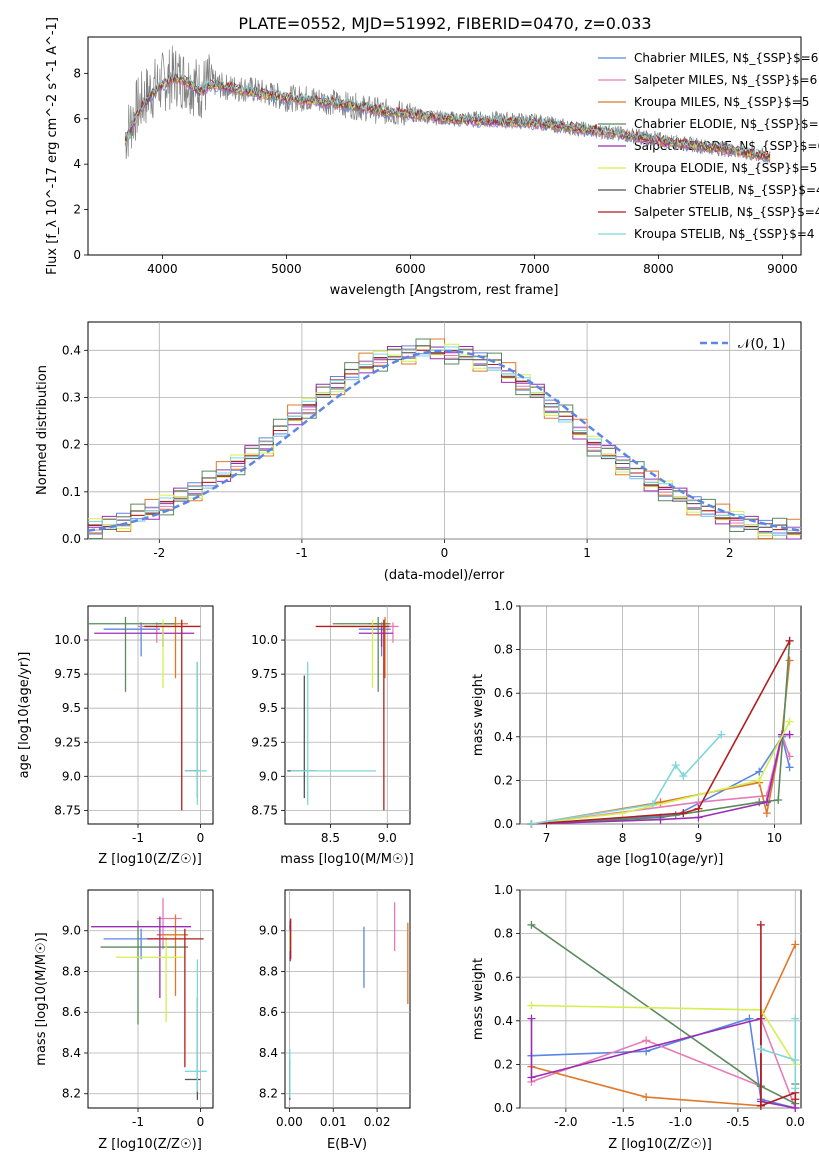  Describe the element at coordinates (547, 838) in the screenshot. I see `x-tick-label: 7` at that location.